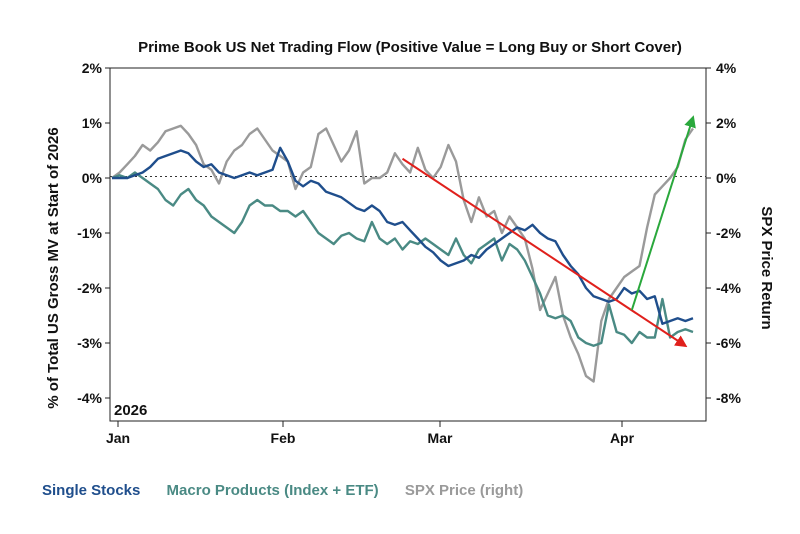 This screenshot has width=800, height=534. What do you see at coordinates (272, 490) in the screenshot?
I see `legend-macro-products: Macro Products (Index + ETF)` at bounding box center [272, 490].